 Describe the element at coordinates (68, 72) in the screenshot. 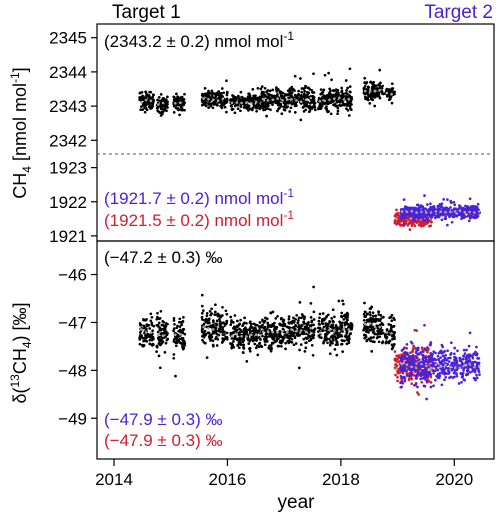

I see `top-upper-ytick-label: 2344` at that location.